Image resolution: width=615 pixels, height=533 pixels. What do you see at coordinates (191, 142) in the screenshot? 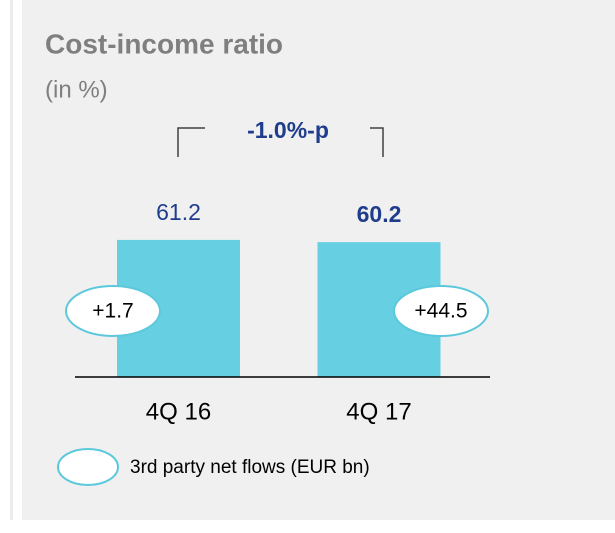
I see `bracket-left` at bounding box center [191, 142].